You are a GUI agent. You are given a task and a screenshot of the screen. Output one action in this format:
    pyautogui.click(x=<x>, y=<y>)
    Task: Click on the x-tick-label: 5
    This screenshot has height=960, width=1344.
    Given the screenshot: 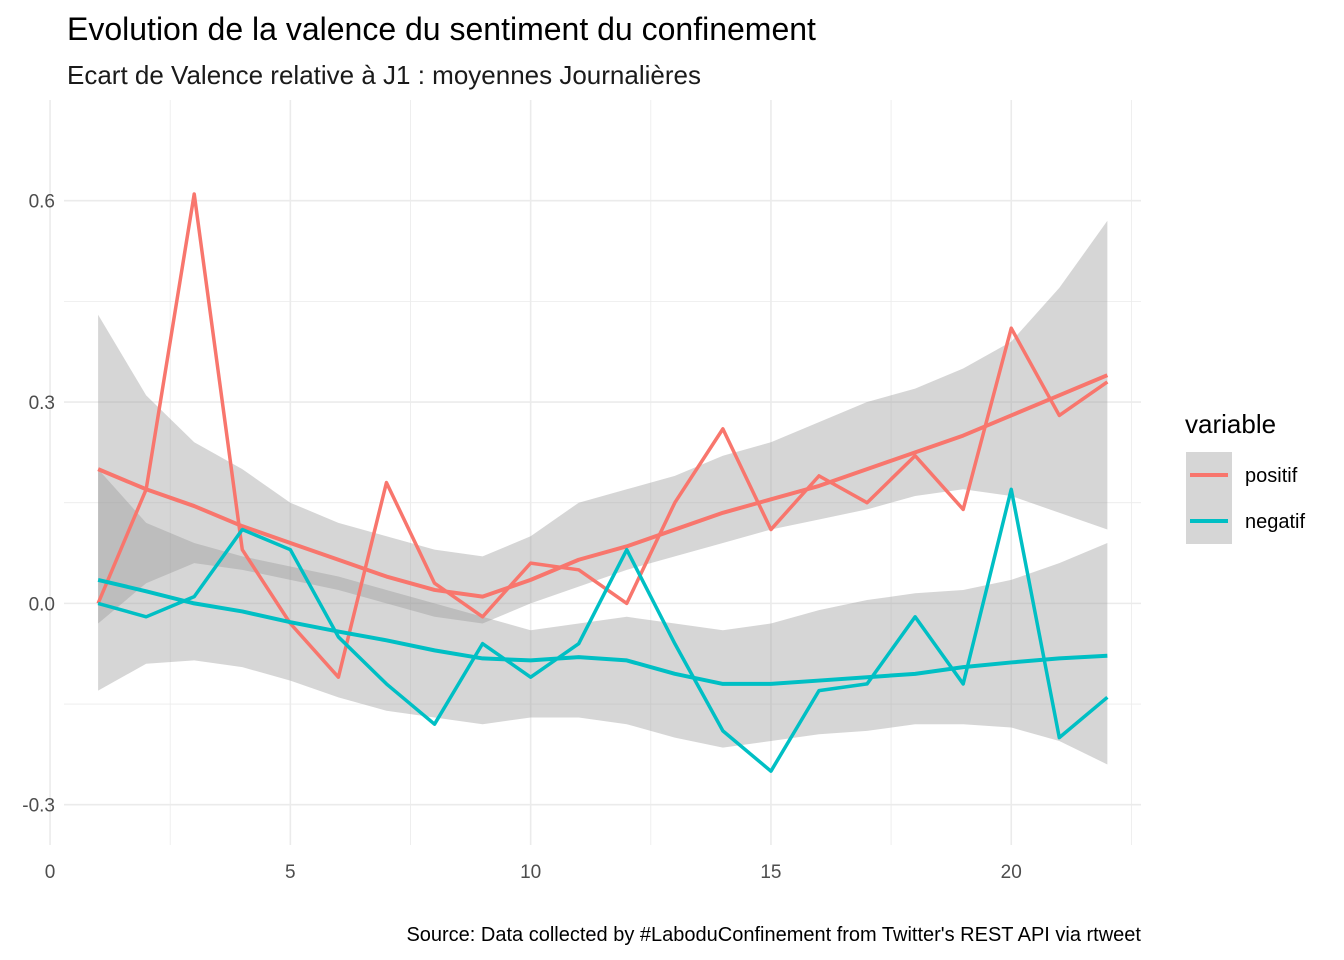 What is the action you would take?
    pyautogui.click(x=290, y=872)
    